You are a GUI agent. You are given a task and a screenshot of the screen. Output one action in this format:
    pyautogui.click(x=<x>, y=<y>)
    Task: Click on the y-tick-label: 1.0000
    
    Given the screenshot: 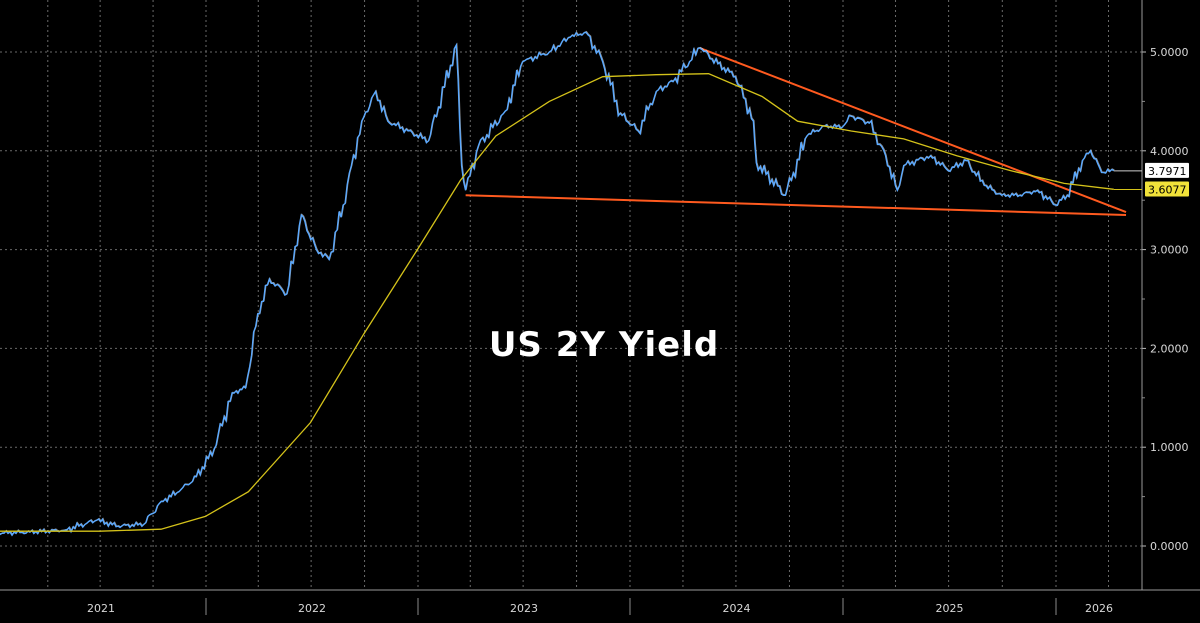 What is the action you would take?
    pyautogui.click(x=1169, y=447)
    